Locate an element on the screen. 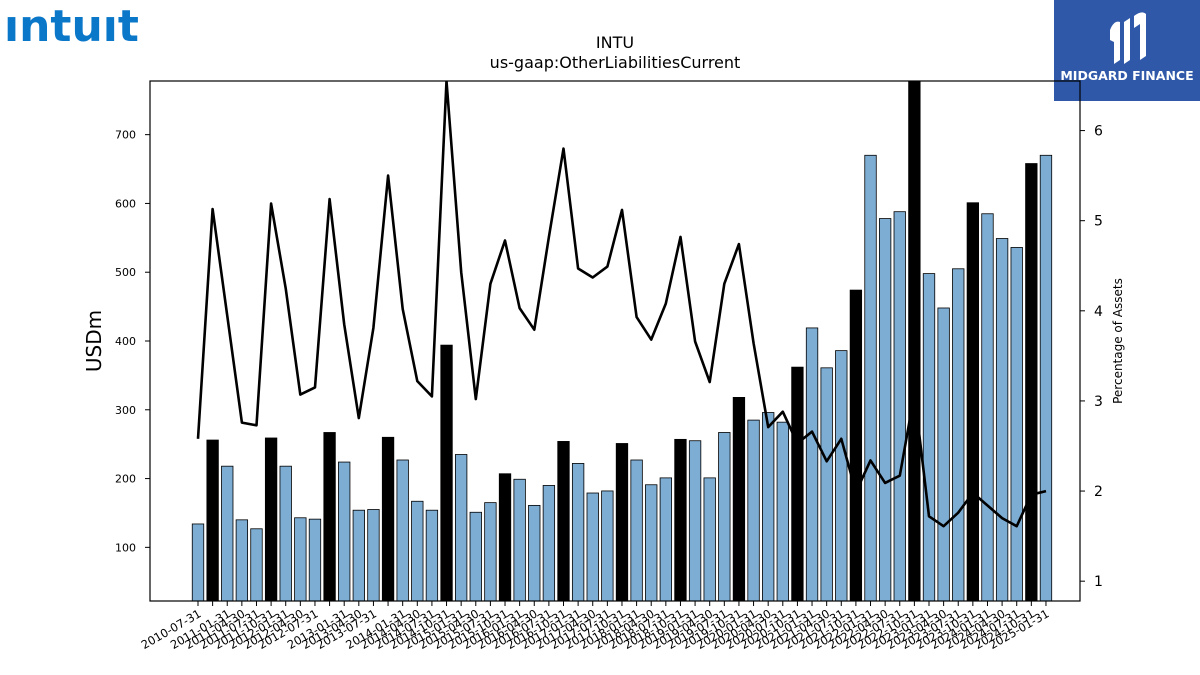 This screenshot has width=1200, height=675. y-tick-label: 100 is located at coordinates (125, 547).